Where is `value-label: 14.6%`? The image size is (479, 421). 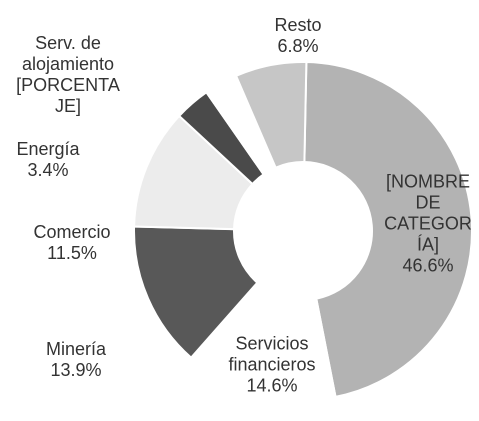 value-label: 14.6% is located at coordinates (272, 385).